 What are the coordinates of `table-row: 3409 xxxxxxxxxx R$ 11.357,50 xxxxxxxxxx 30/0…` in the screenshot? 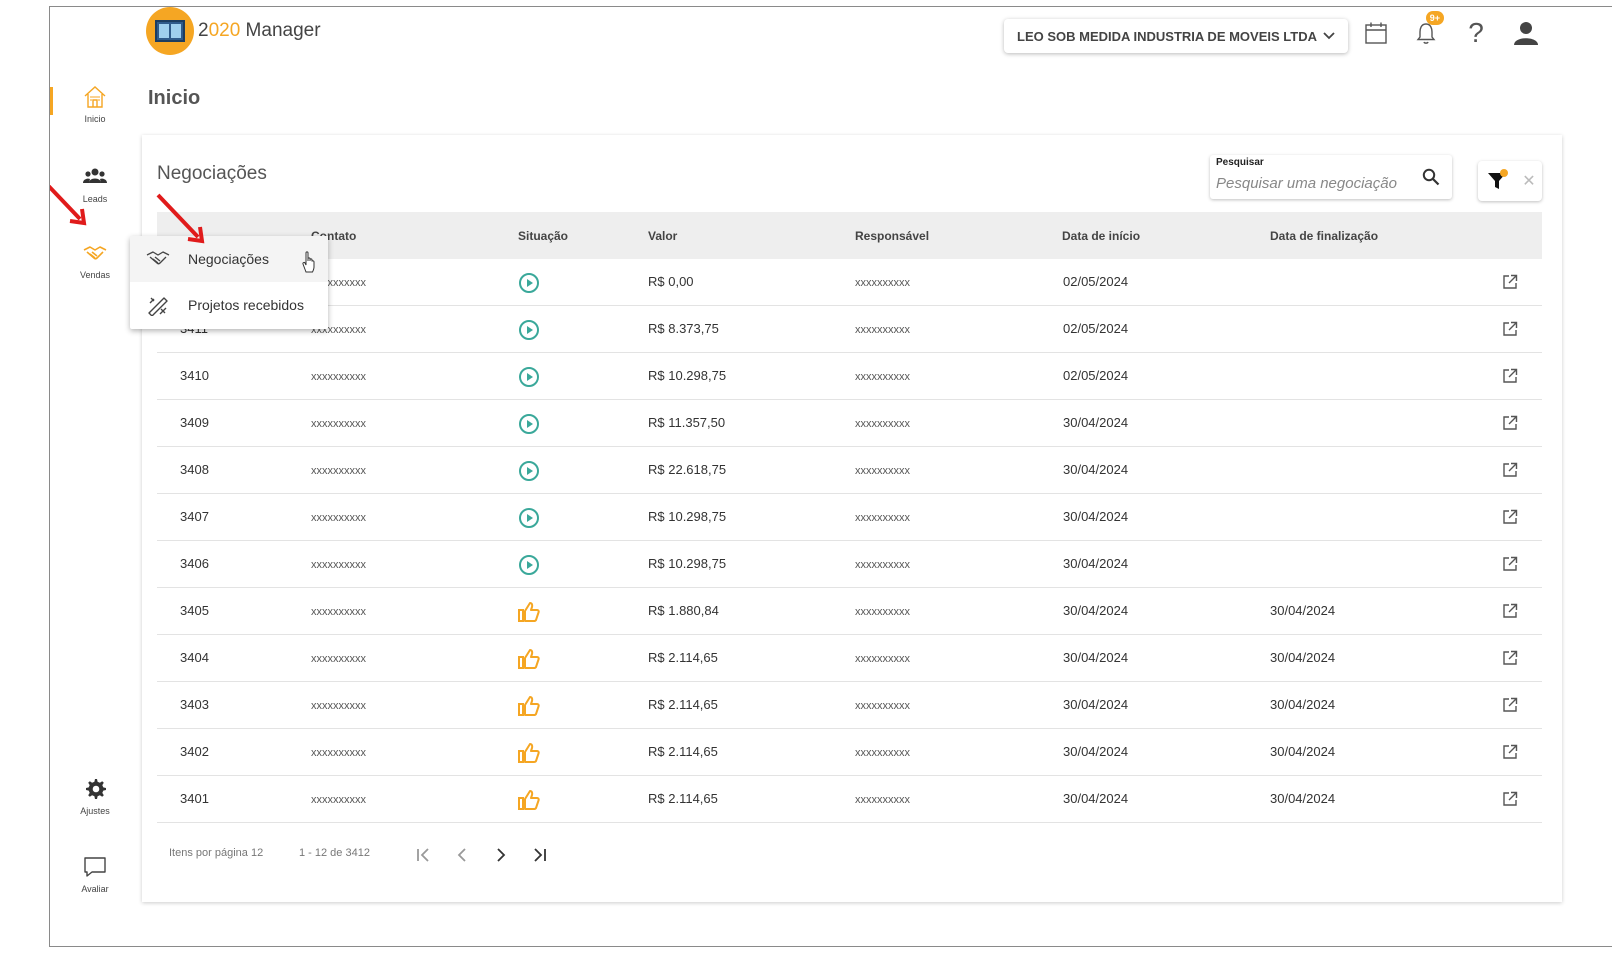 It's located at (849, 423).